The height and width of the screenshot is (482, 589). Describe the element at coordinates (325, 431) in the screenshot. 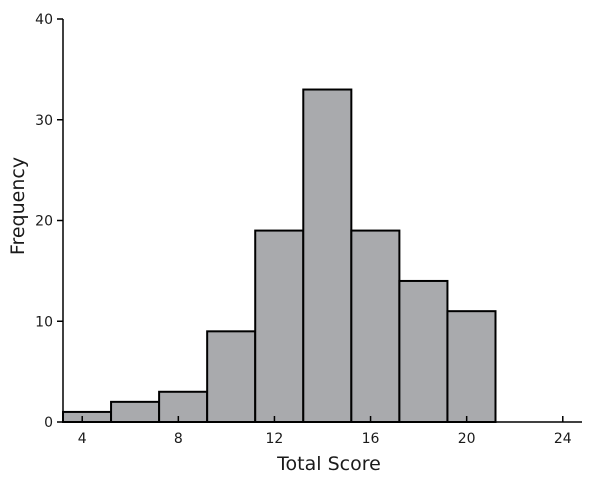

I see `x-ticks: 4 8 12 16 20 24` at that location.